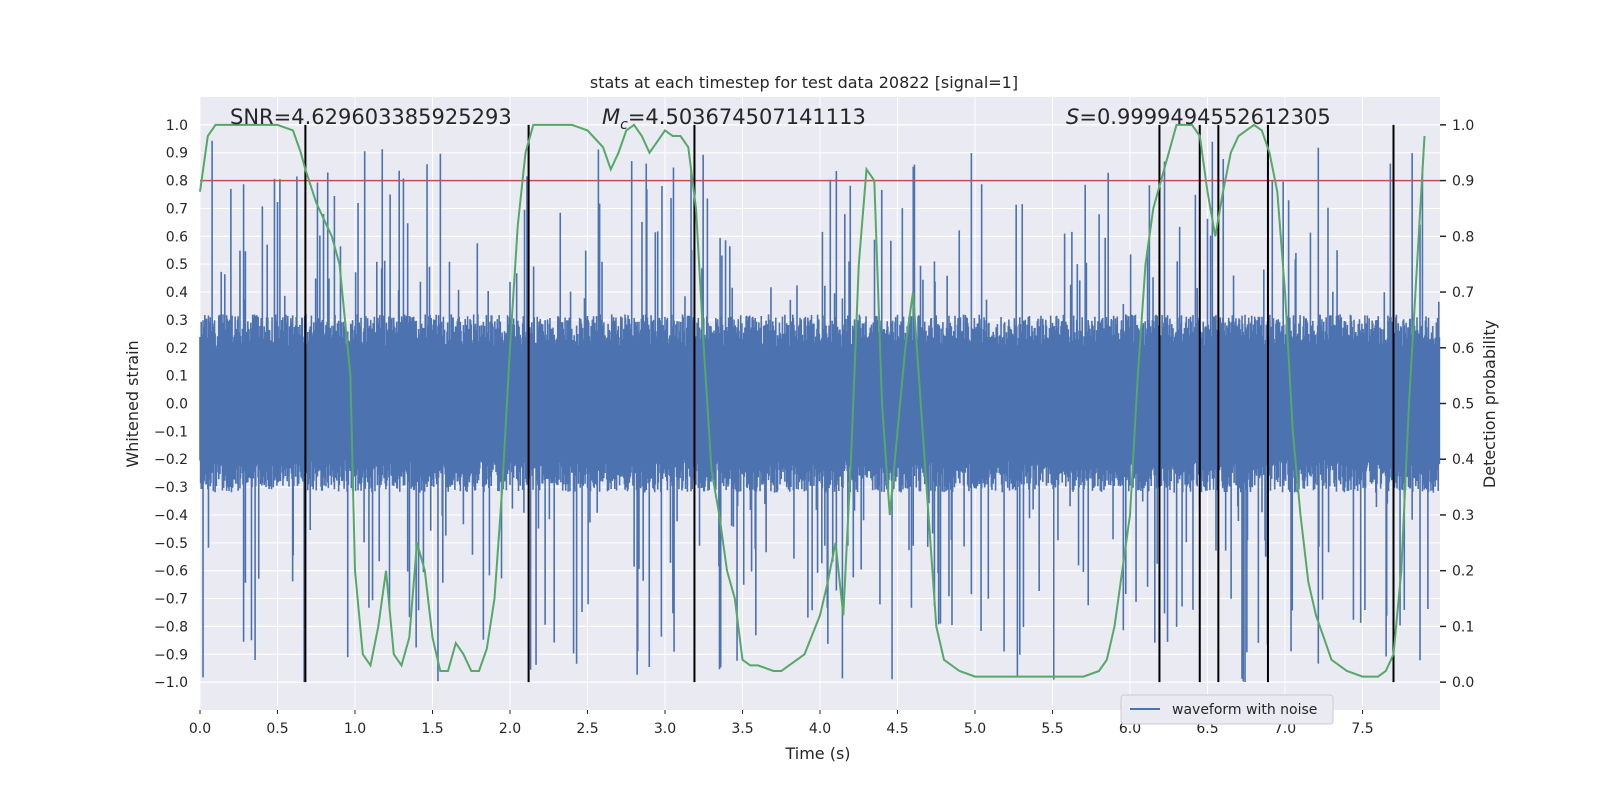  Describe the element at coordinates (510, 729) in the screenshot. I see `x-tick-label: 2.0` at that location.